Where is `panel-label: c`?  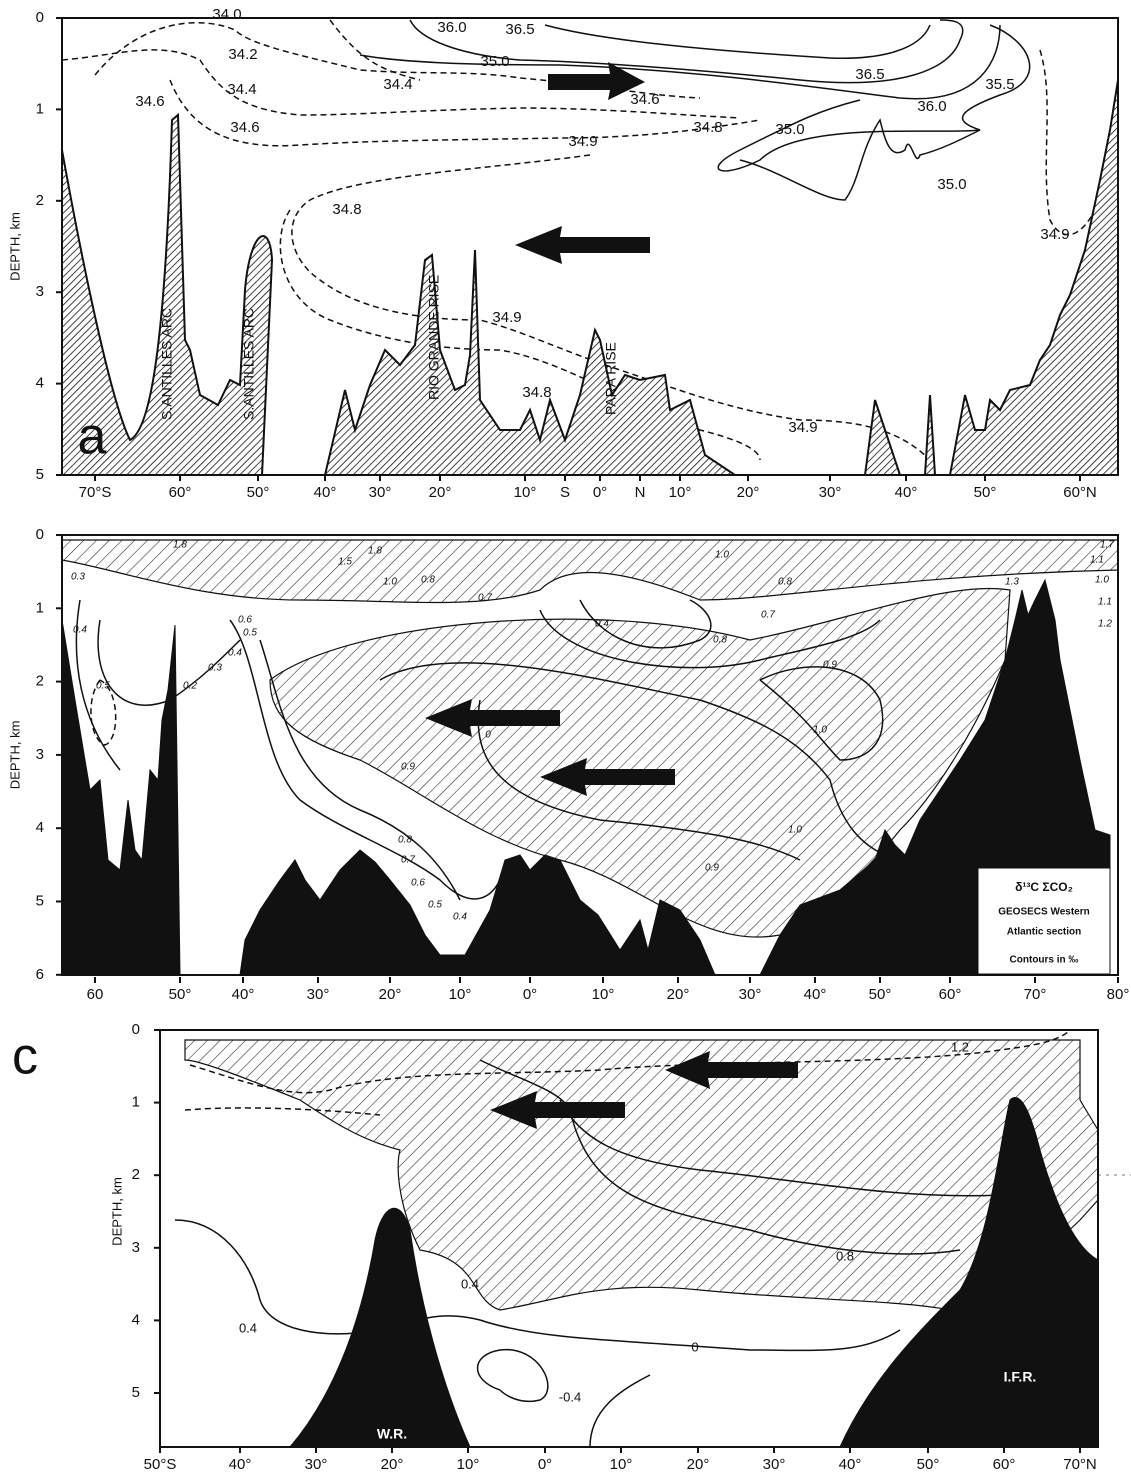
panel-label: c is located at coordinates (25, 1057).